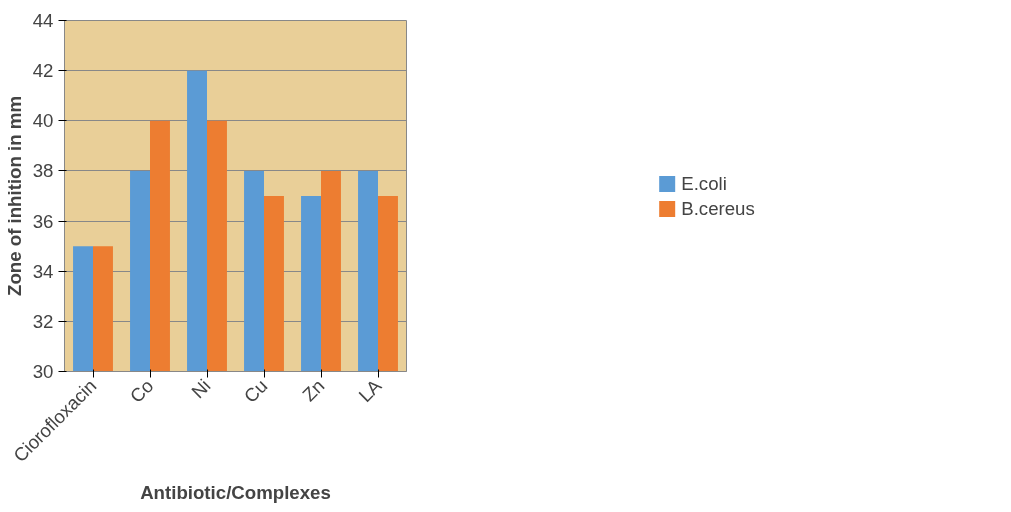 This screenshot has width=1011, height=512. What do you see at coordinates (43, 321) in the screenshot?
I see `y-tick-label: 32` at bounding box center [43, 321].